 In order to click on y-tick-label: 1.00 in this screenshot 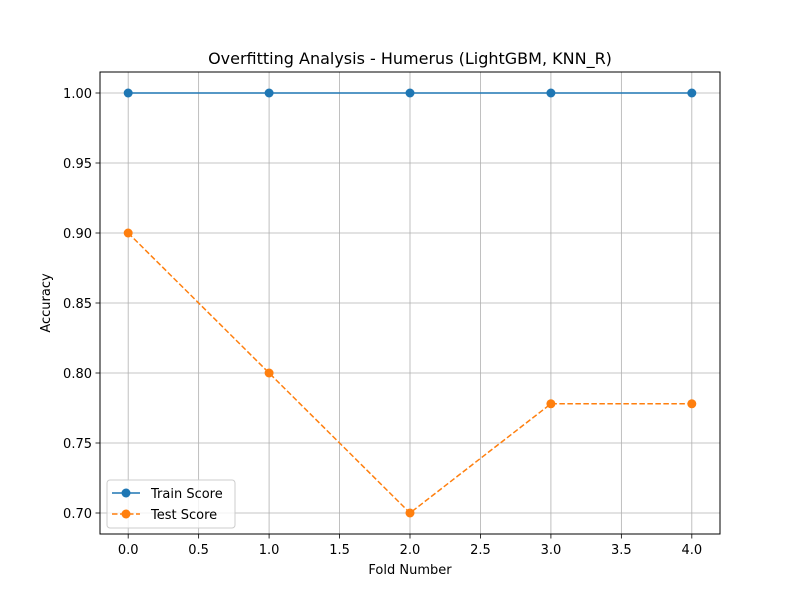, I will do `click(77, 94)`.